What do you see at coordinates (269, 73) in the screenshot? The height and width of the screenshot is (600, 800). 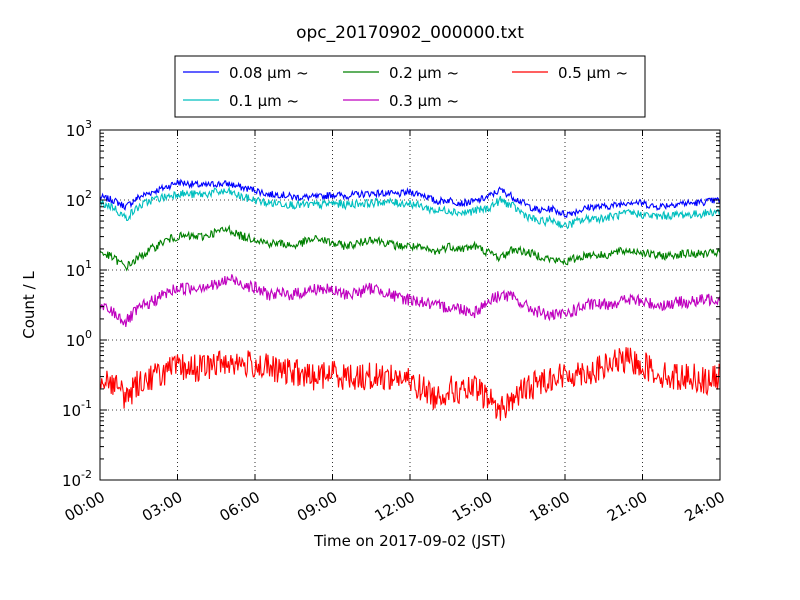 I see `legend-label: 0.08 μm ~` at bounding box center [269, 73].